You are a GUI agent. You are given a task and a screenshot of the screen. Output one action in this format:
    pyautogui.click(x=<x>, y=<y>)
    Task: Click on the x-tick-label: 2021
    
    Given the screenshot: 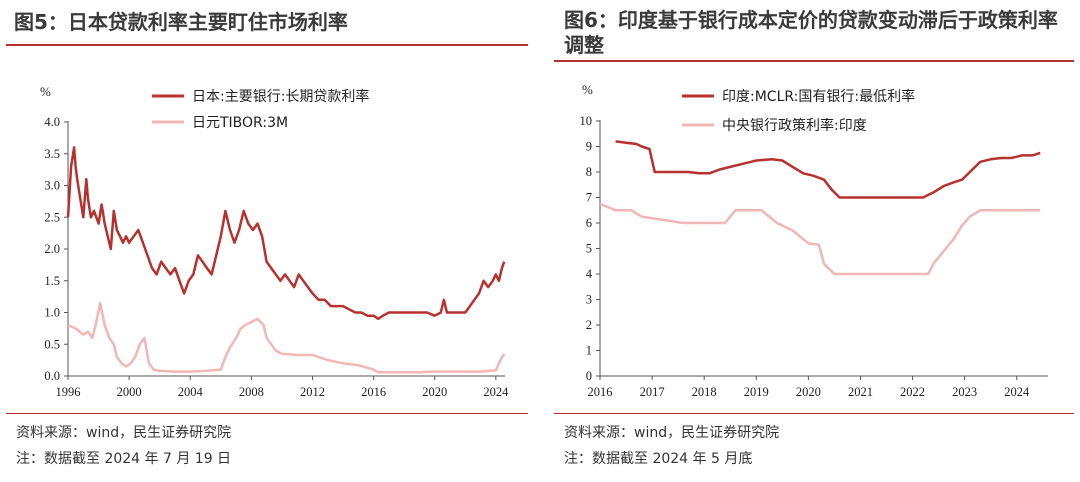 What is the action you would take?
    pyautogui.click(x=860, y=392)
    